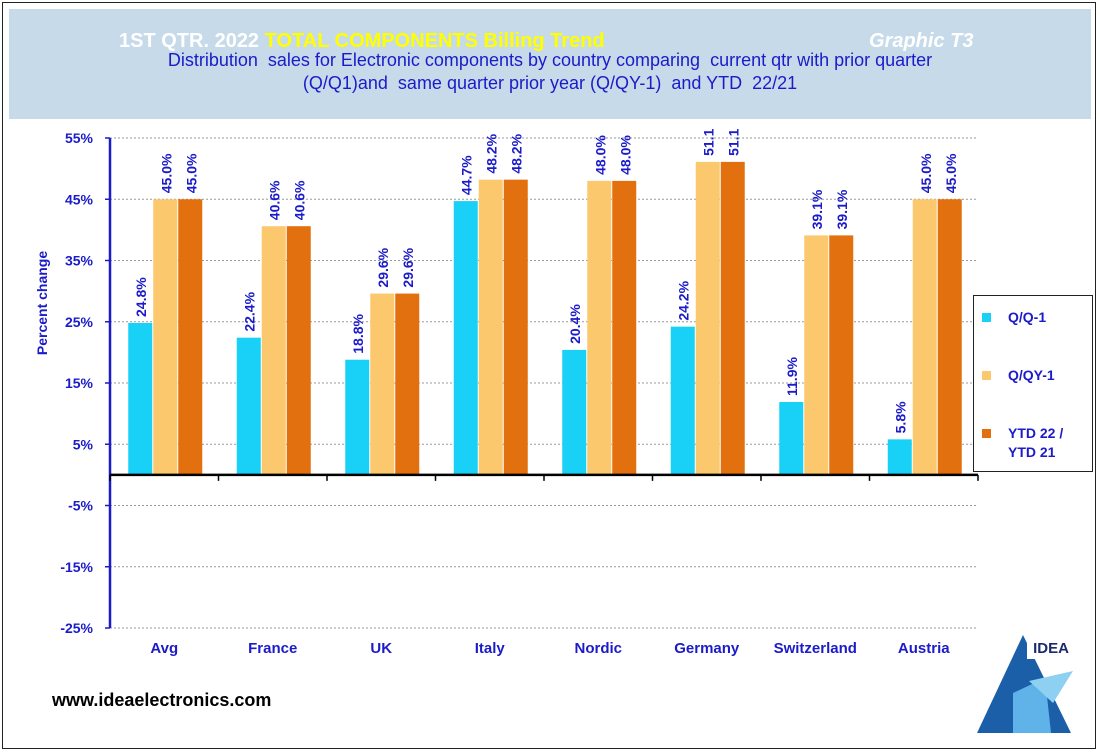 This screenshot has height=753, width=1100. I want to click on y-tick-label: 45%, so click(79, 199).